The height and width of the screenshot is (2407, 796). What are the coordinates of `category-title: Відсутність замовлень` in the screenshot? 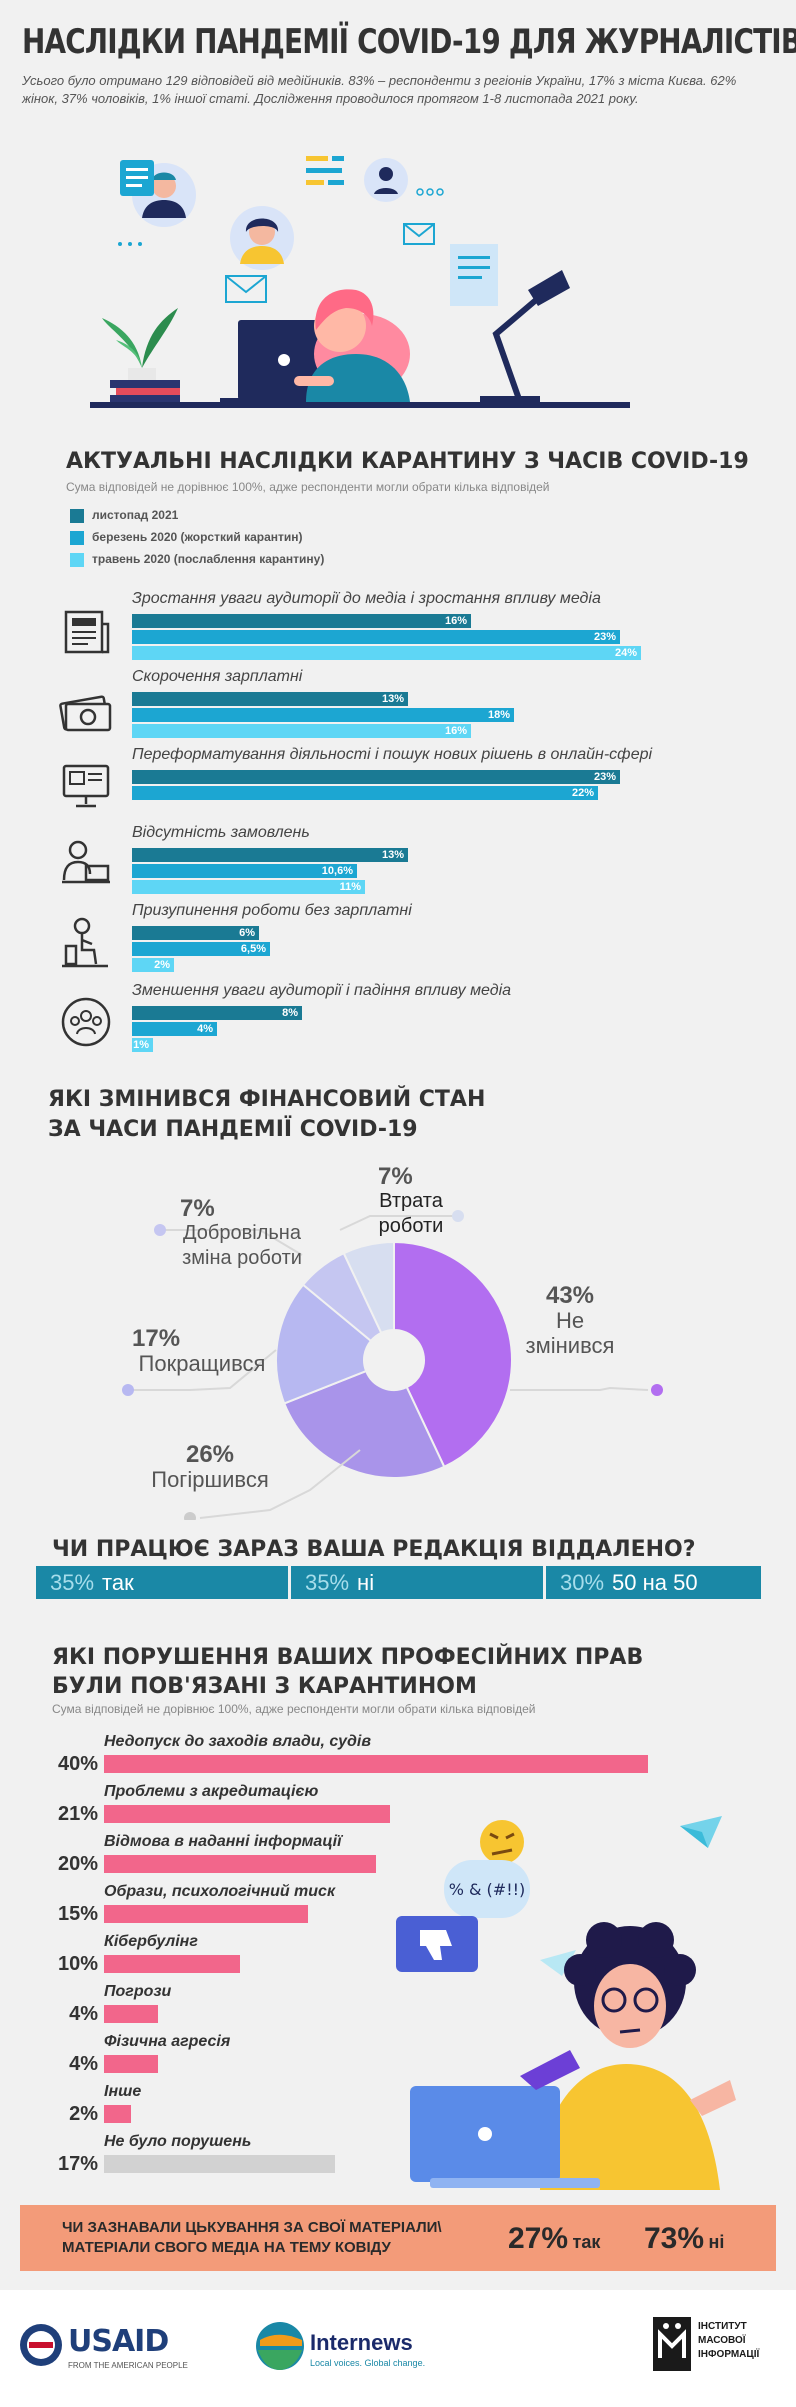 It's located at (221, 832).